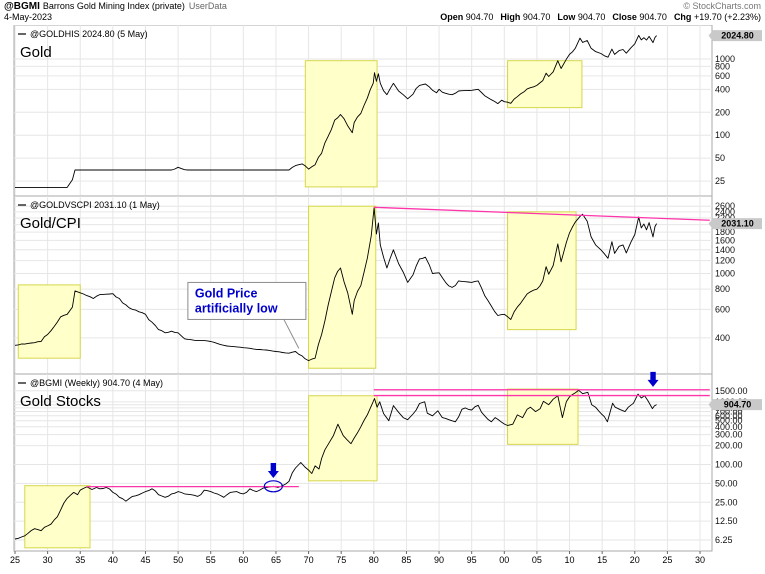 This screenshot has width=765, height=574. What do you see at coordinates (439, 560) in the screenshot?
I see `svg-text: 90` at bounding box center [439, 560].